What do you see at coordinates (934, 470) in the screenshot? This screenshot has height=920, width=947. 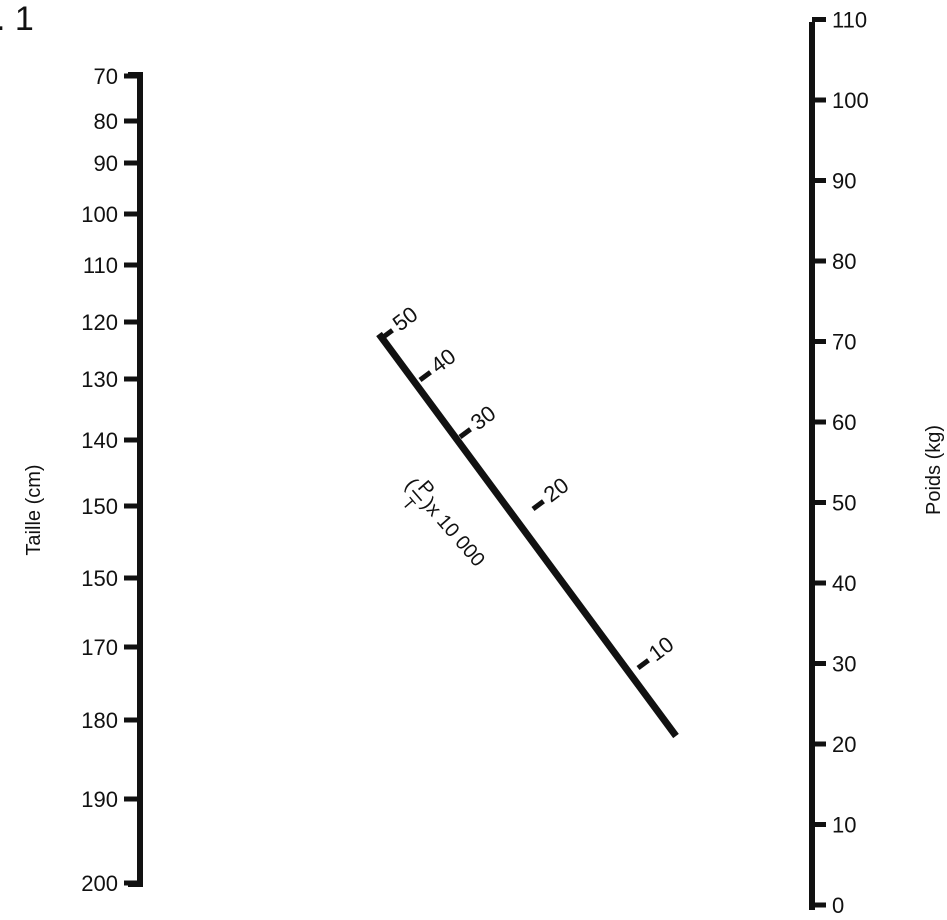 I see `weight-scale-title: Poids (kg)` at bounding box center [934, 470].